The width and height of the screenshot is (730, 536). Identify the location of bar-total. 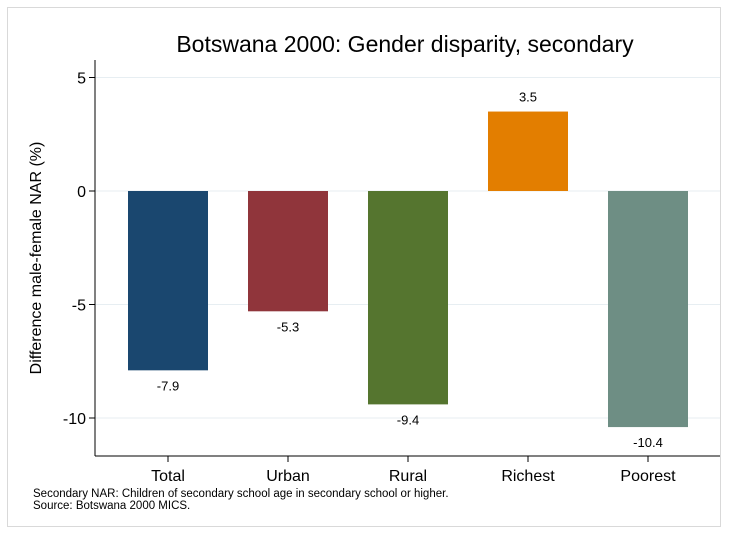
(168, 281).